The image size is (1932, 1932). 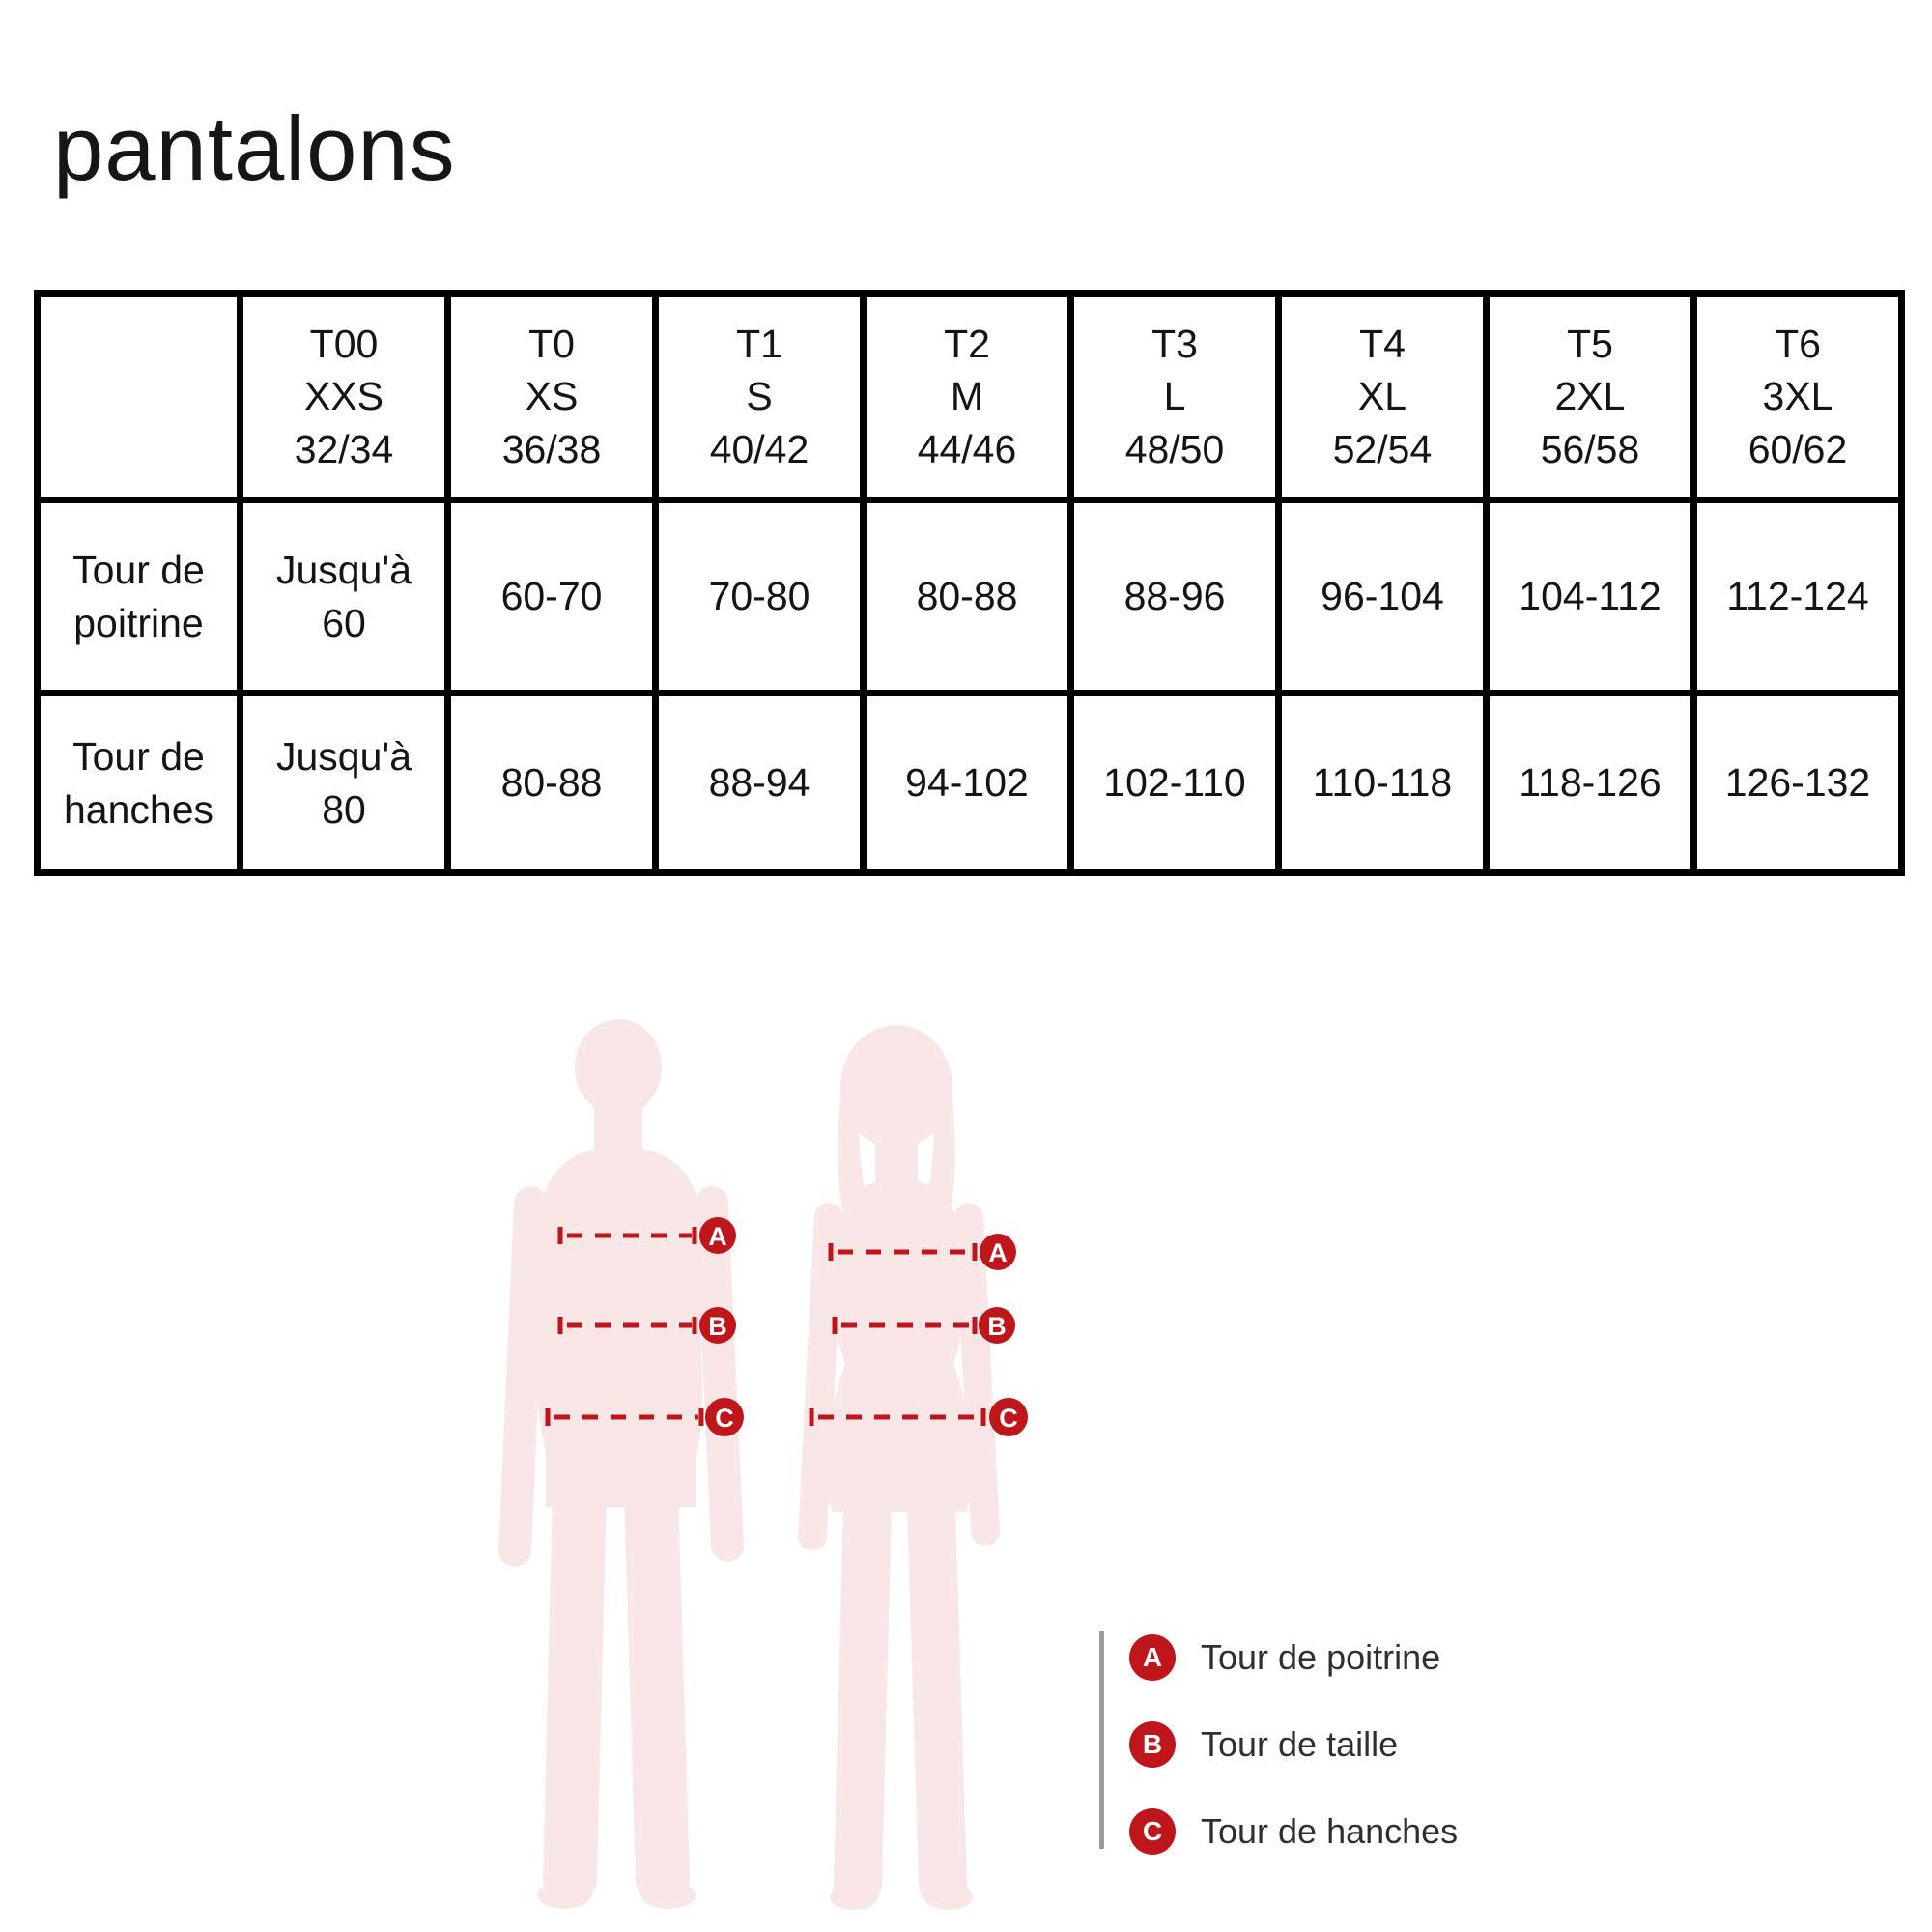 I want to click on size-column-t2: T2 M 44/46, so click(x=967, y=396).